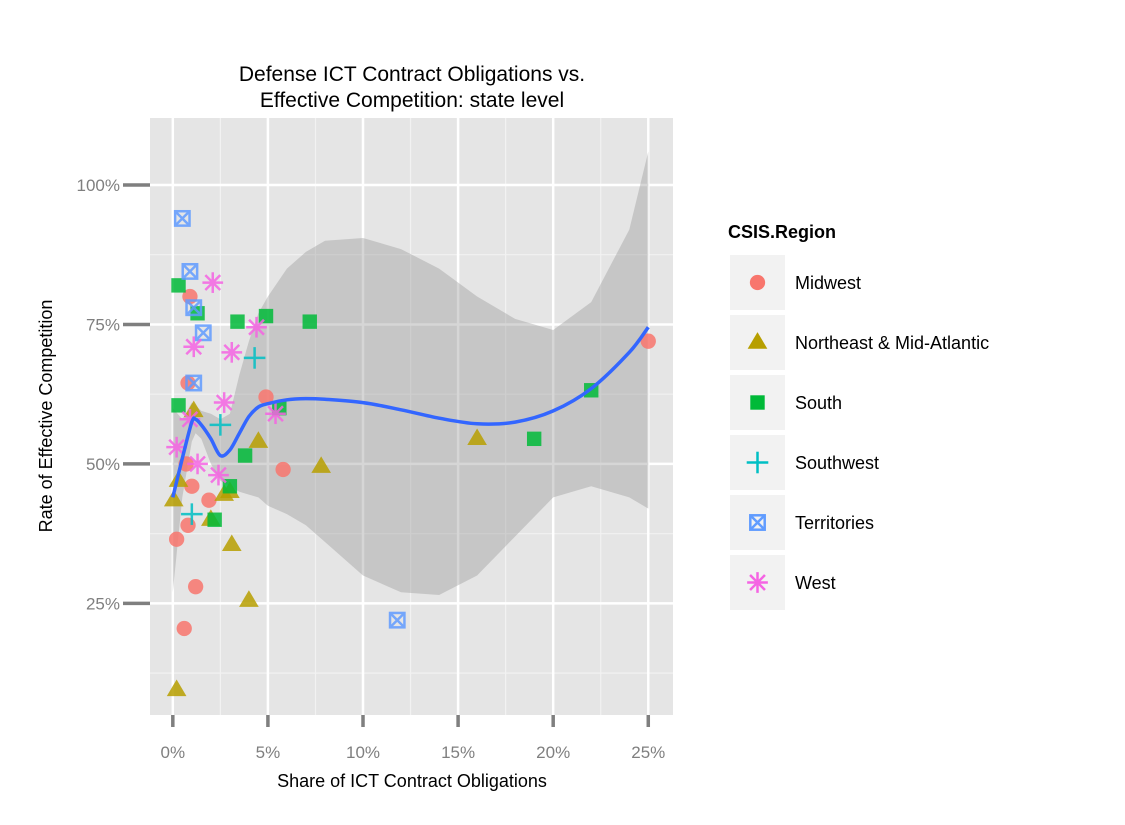  I want to click on y-axis-title: Rate of Effective Competition, so click(46, 416).